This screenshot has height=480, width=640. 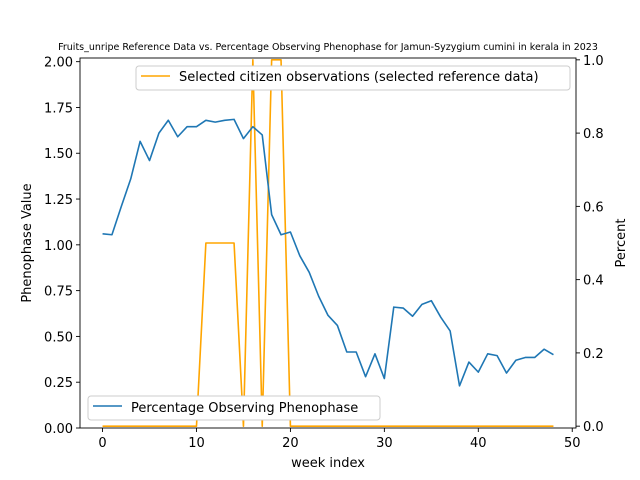 I want to click on y-tick-label-left: 2.00, so click(x=58, y=63).